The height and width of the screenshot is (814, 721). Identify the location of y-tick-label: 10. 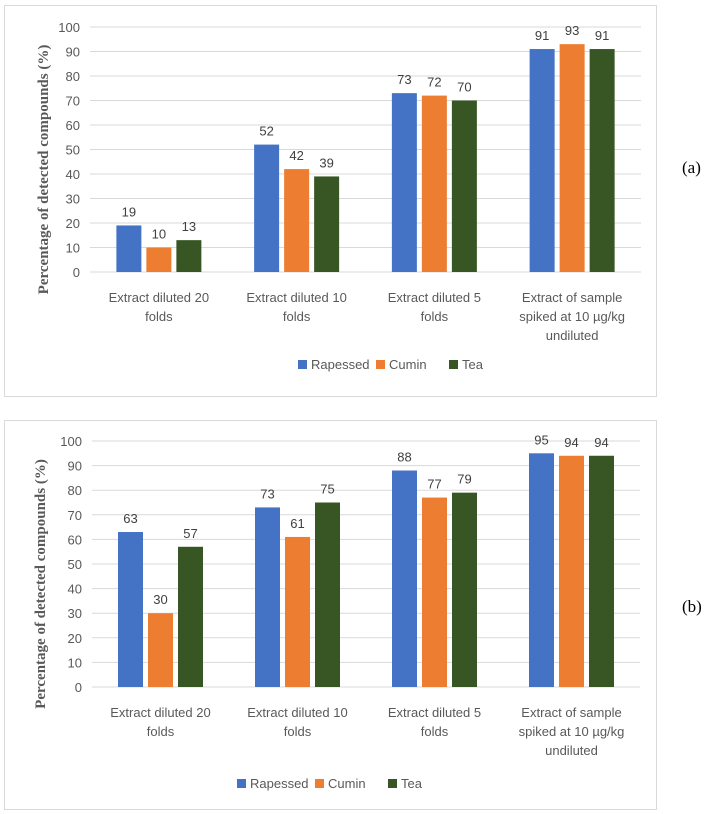
(75, 662).